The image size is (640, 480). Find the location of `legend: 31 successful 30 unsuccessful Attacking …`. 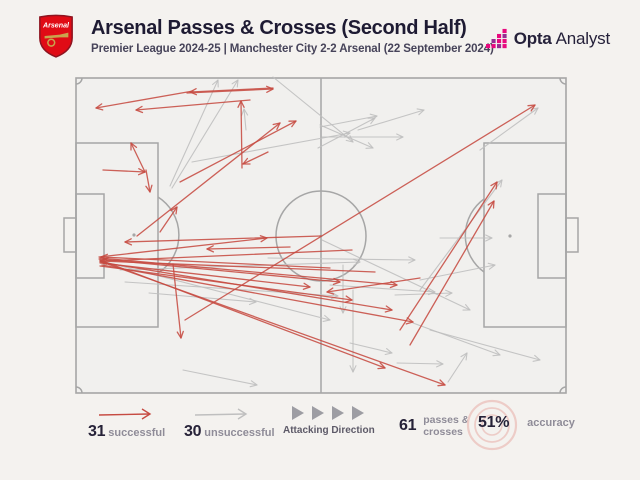

legend: 31 successful 30 unsuccessful Attacking … is located at coordinates (320, 428).